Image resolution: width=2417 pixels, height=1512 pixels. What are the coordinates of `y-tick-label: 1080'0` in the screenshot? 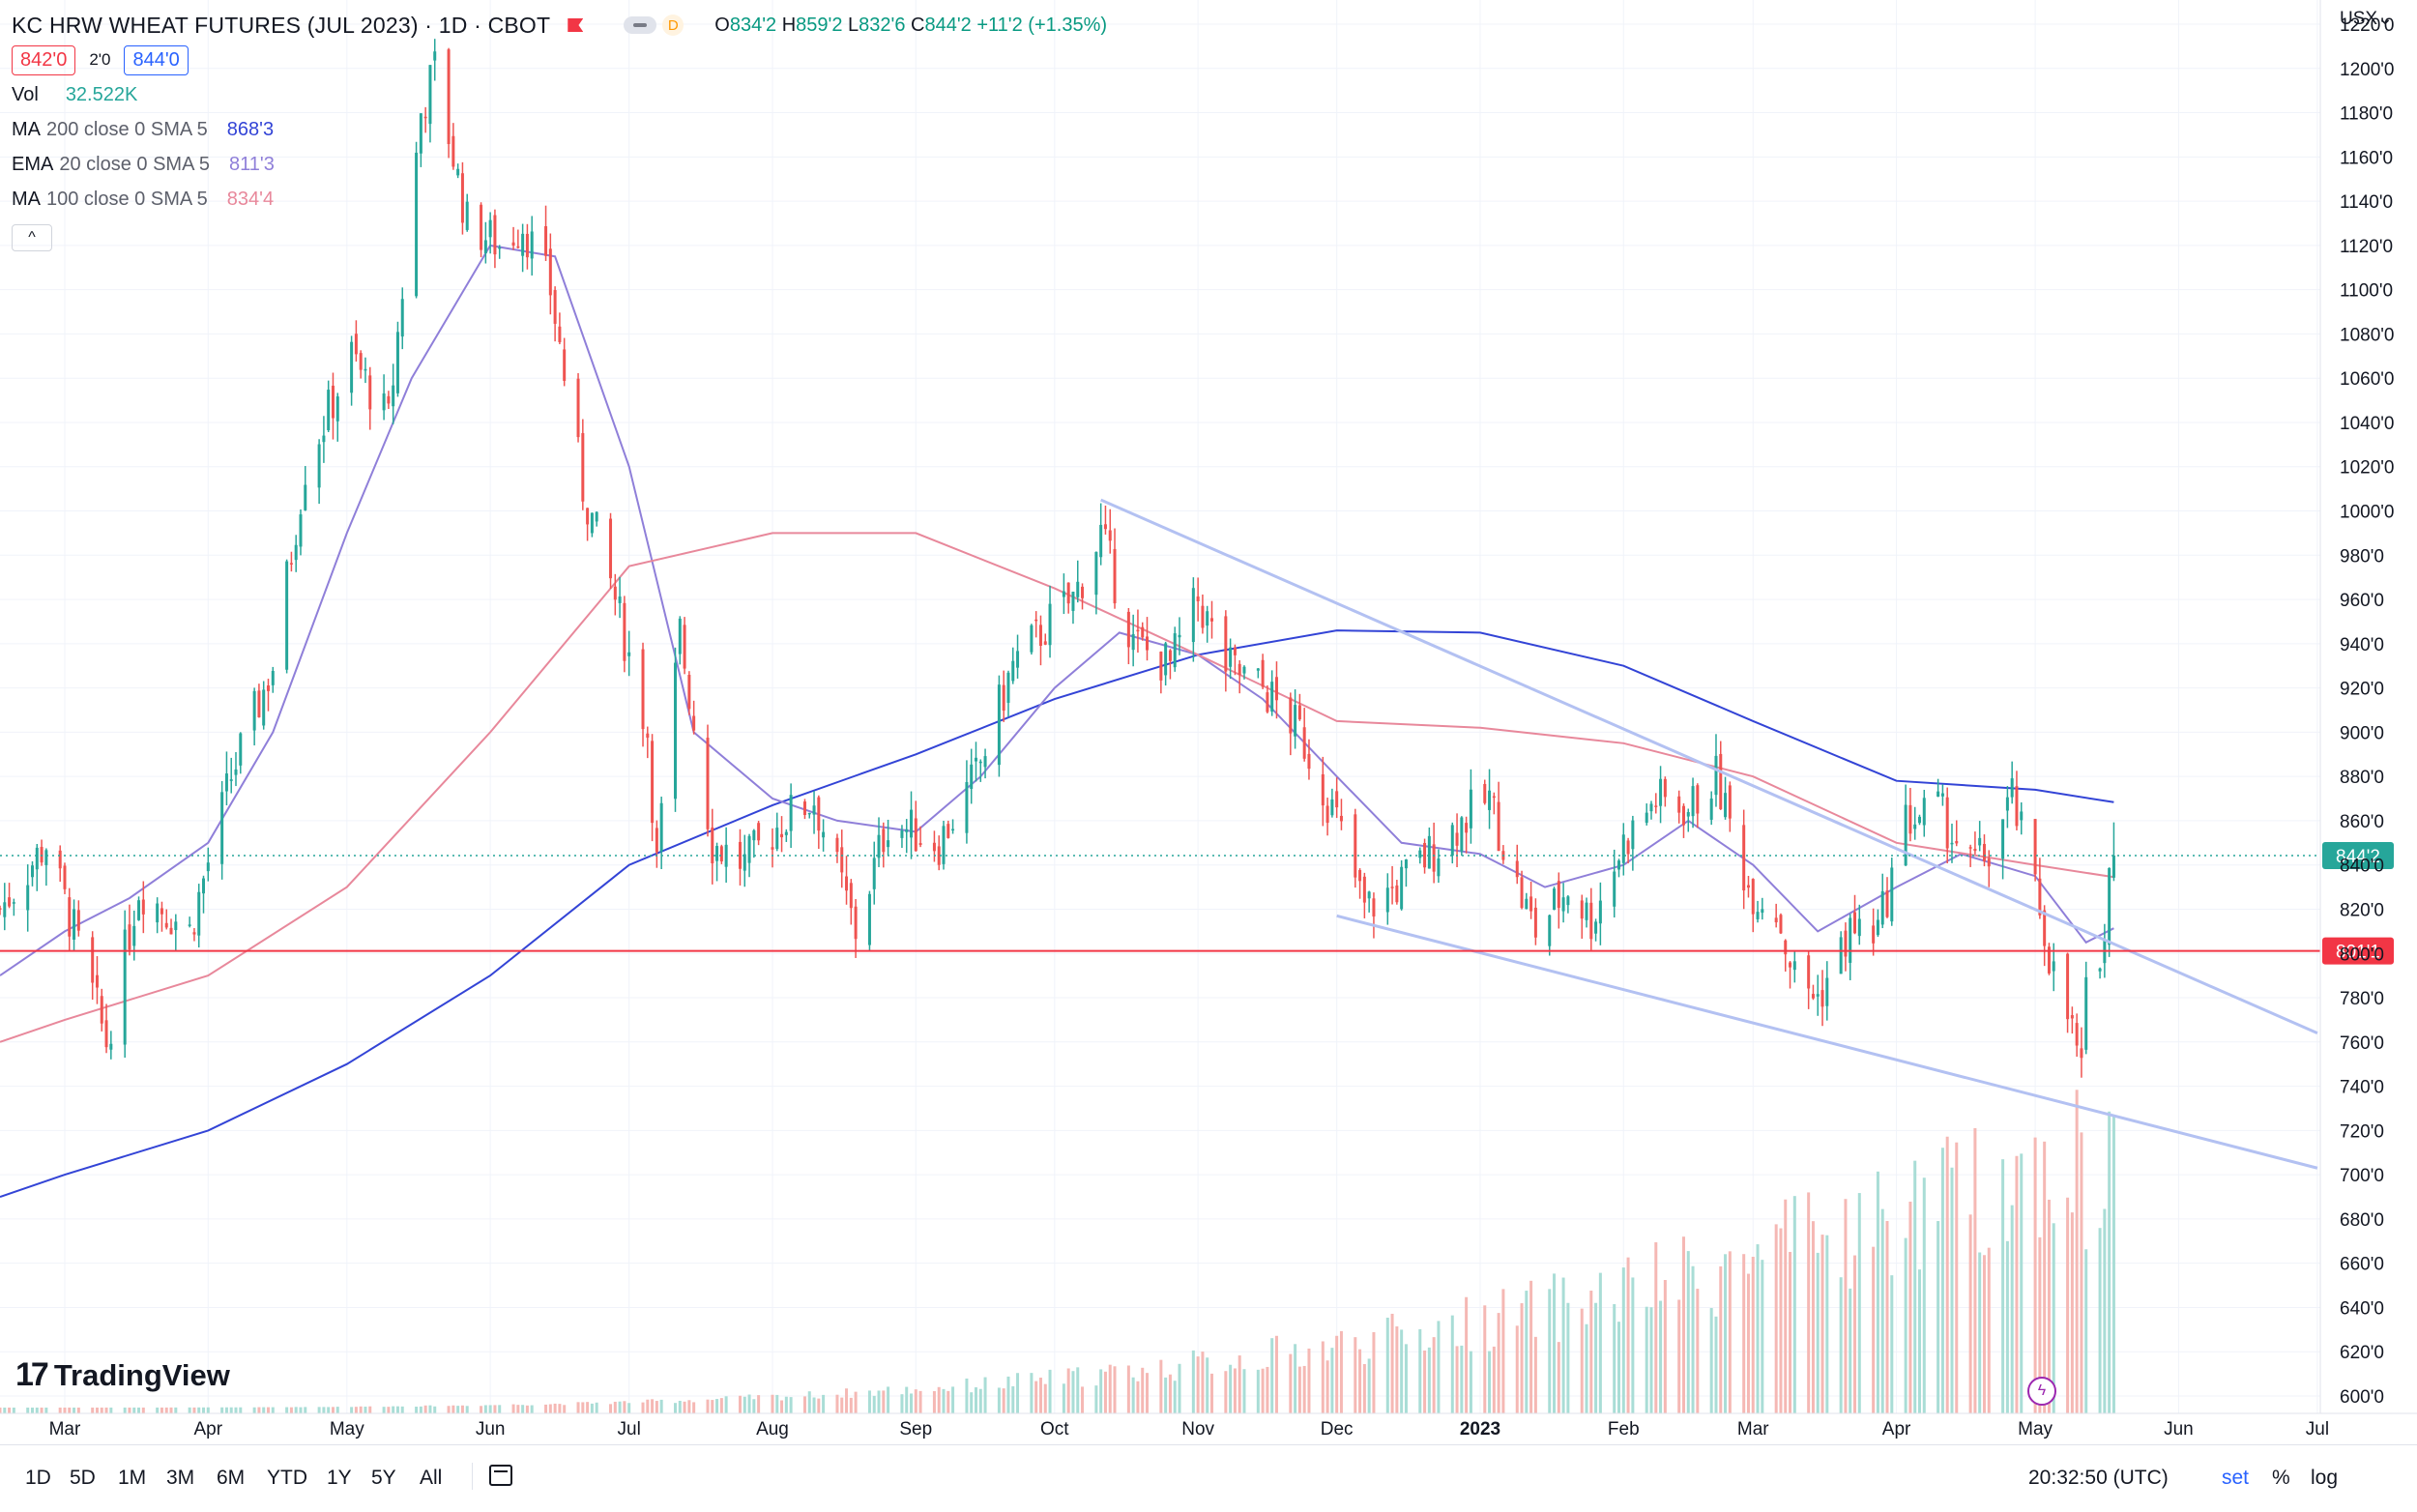 It's located at (2367, 335).